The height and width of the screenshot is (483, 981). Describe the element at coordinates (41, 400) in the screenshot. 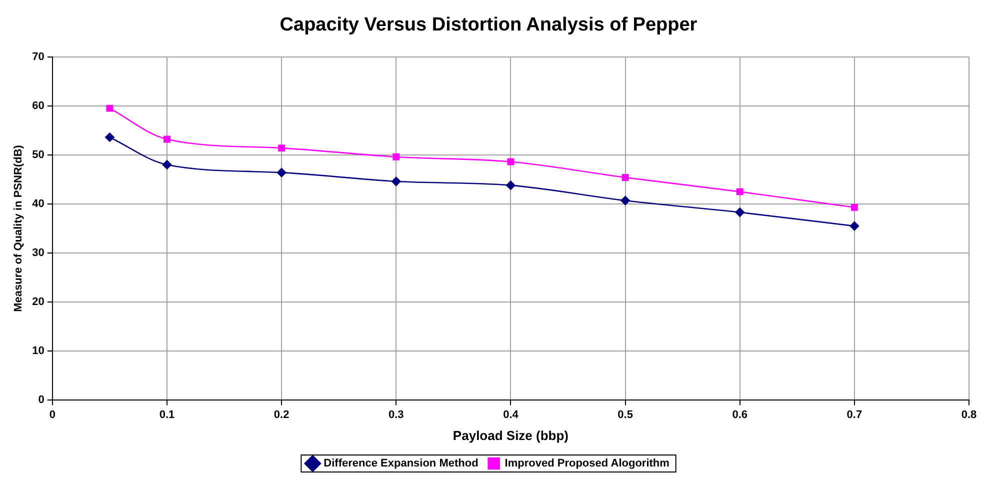

I see `y-tick-label: 0` at that location.